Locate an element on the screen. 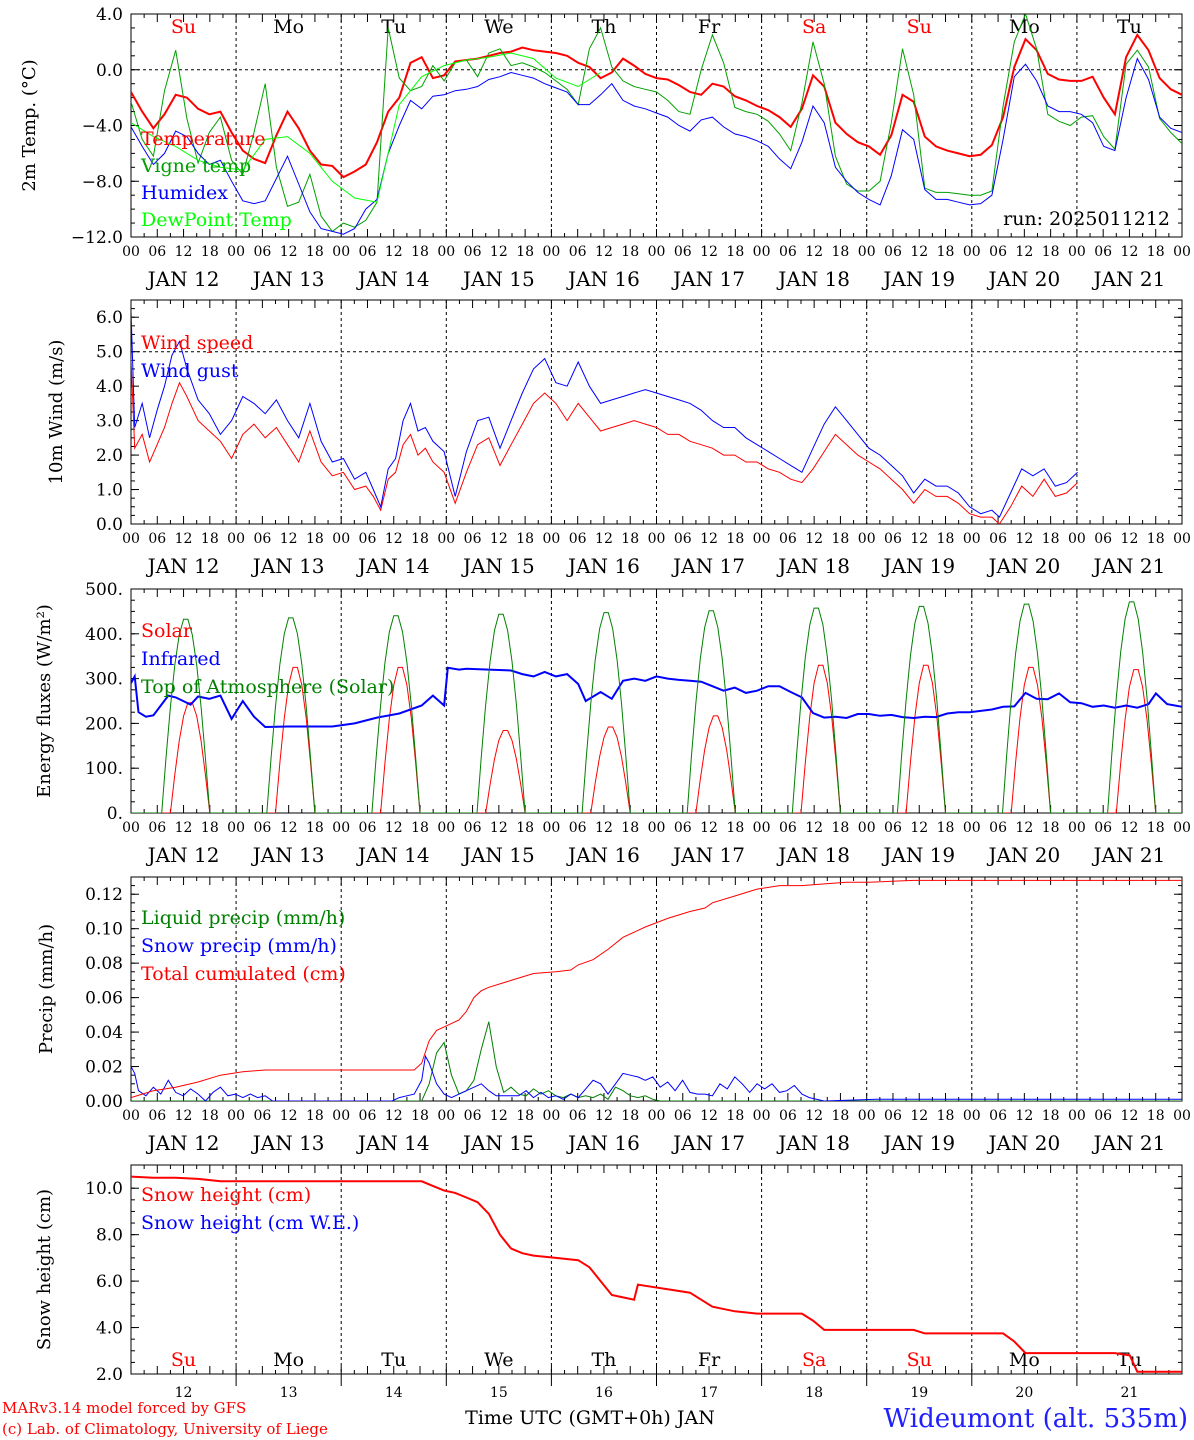 This screenshot has height=1440, width=1194. plot-frame is located at coordinates (656, 412).